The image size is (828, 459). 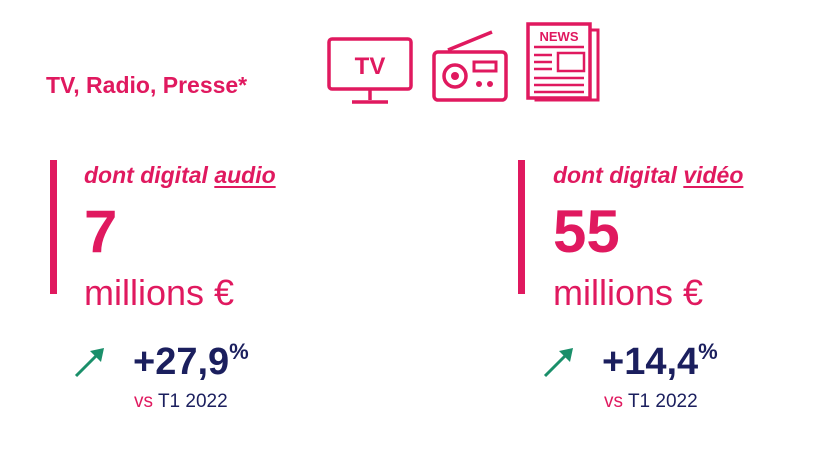 I want to click on right-change-sign: %, so click(x=708, y=351).